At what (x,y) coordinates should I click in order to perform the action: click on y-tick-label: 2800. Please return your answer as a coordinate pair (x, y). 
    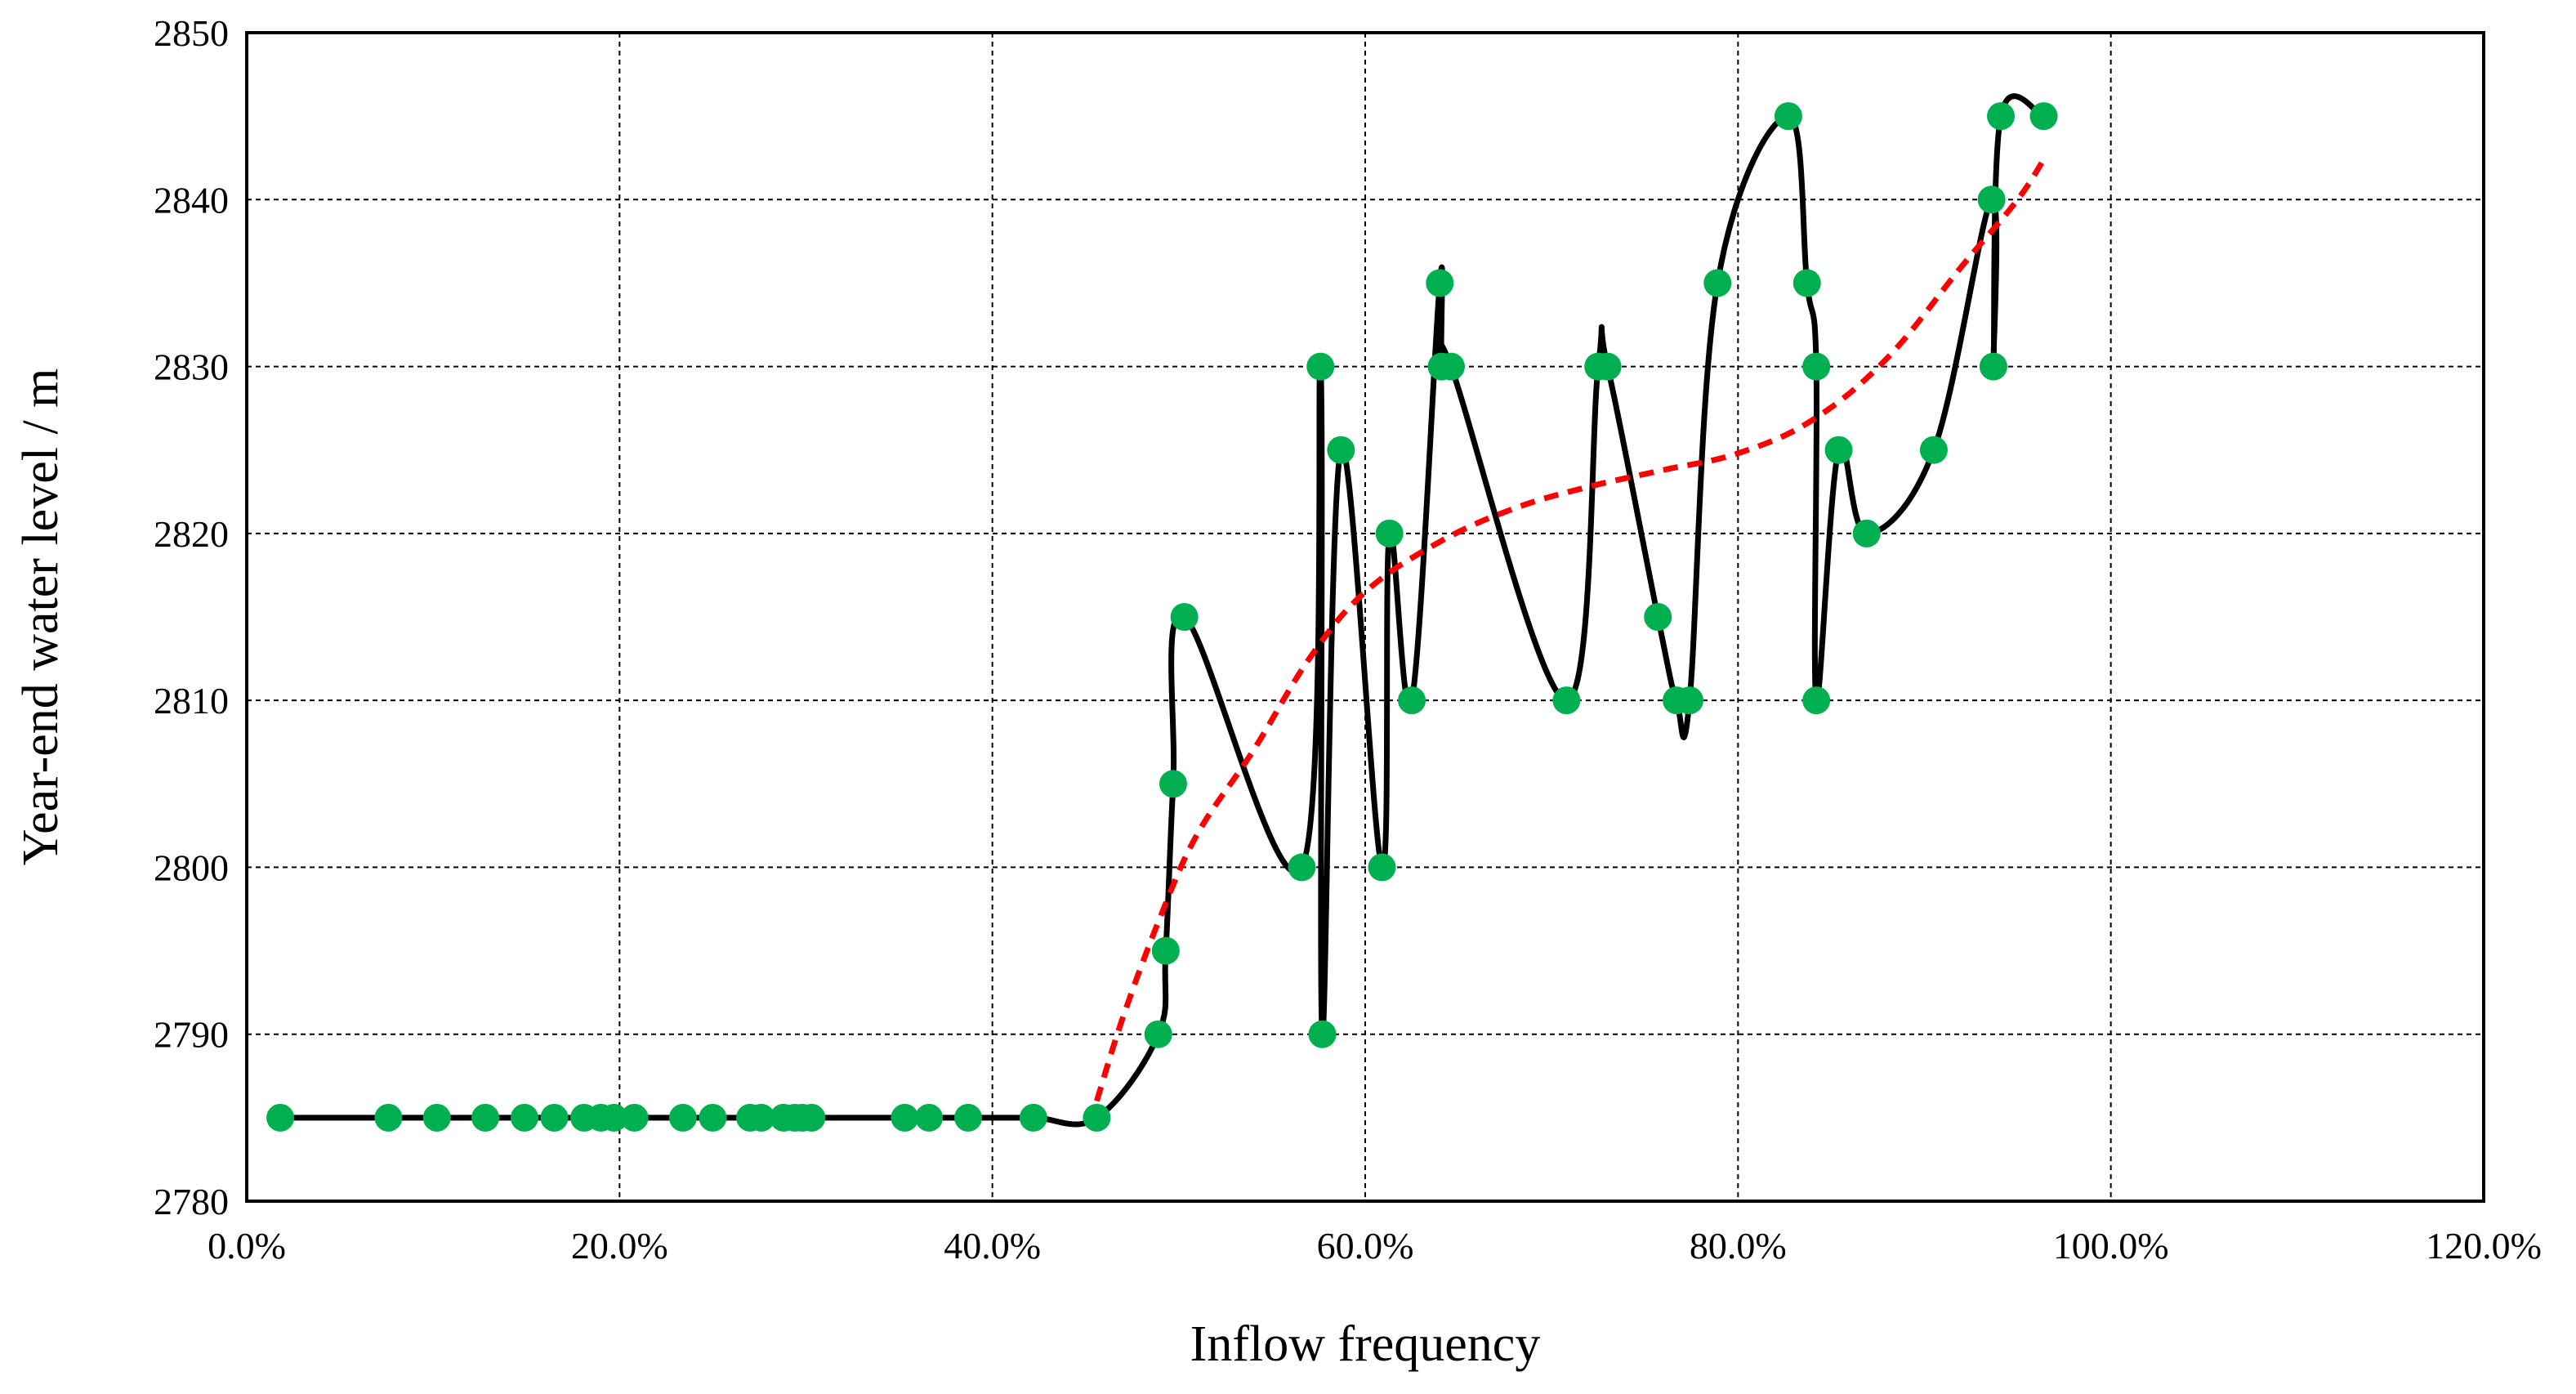
    Looking at the image, I should click on (192, 868).